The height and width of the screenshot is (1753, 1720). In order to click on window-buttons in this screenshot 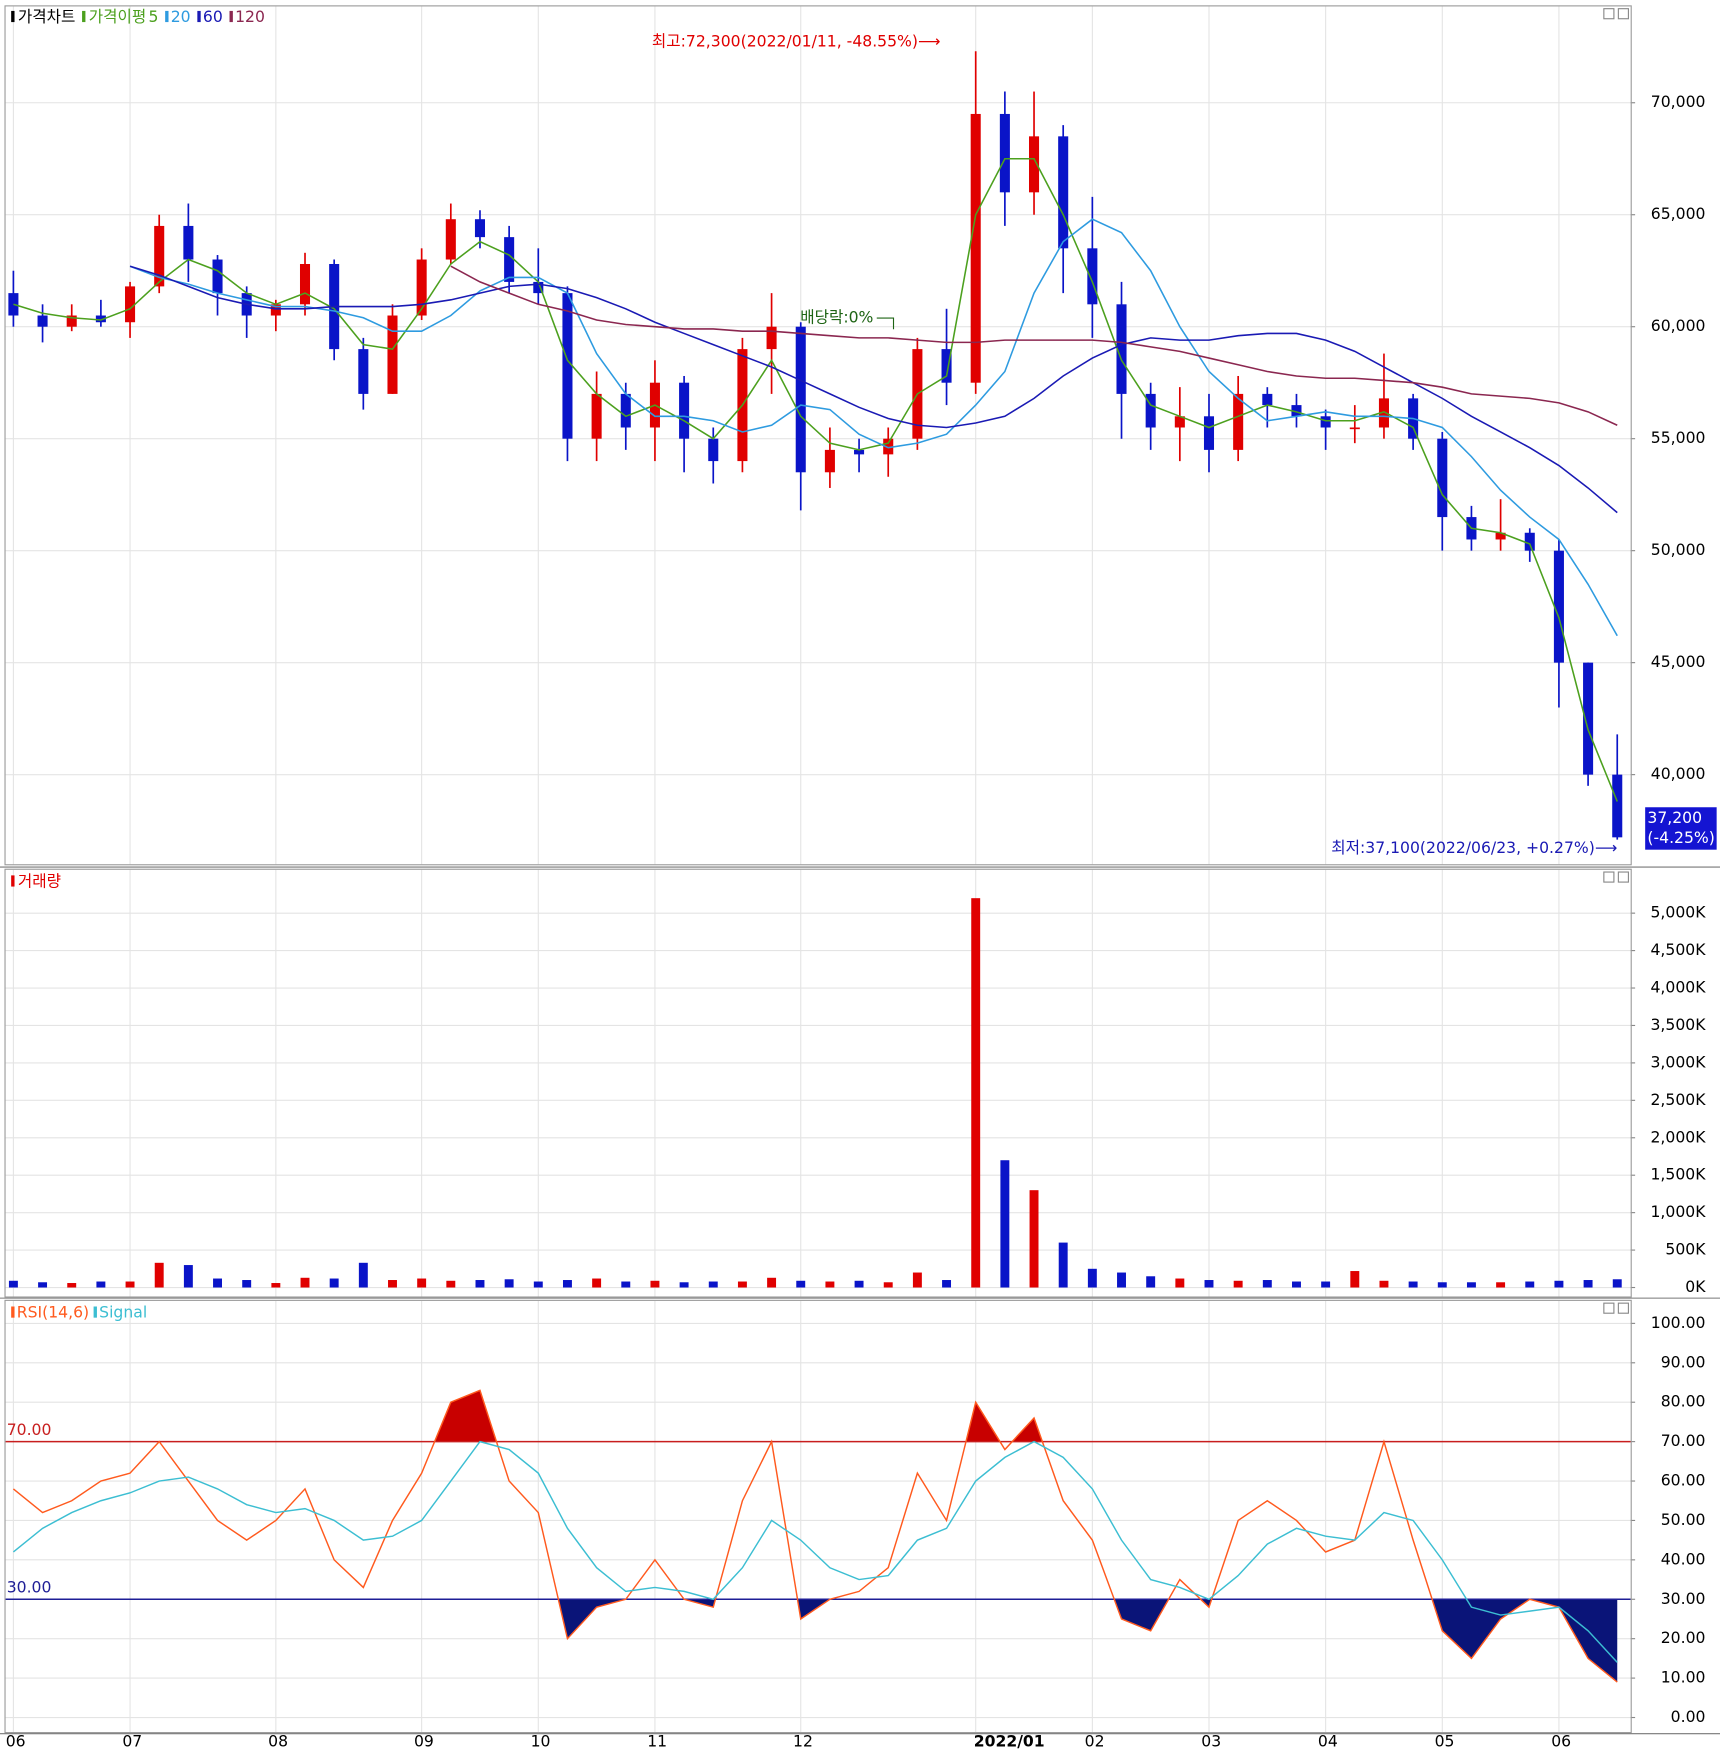, I will do `click(1616, 661)`.